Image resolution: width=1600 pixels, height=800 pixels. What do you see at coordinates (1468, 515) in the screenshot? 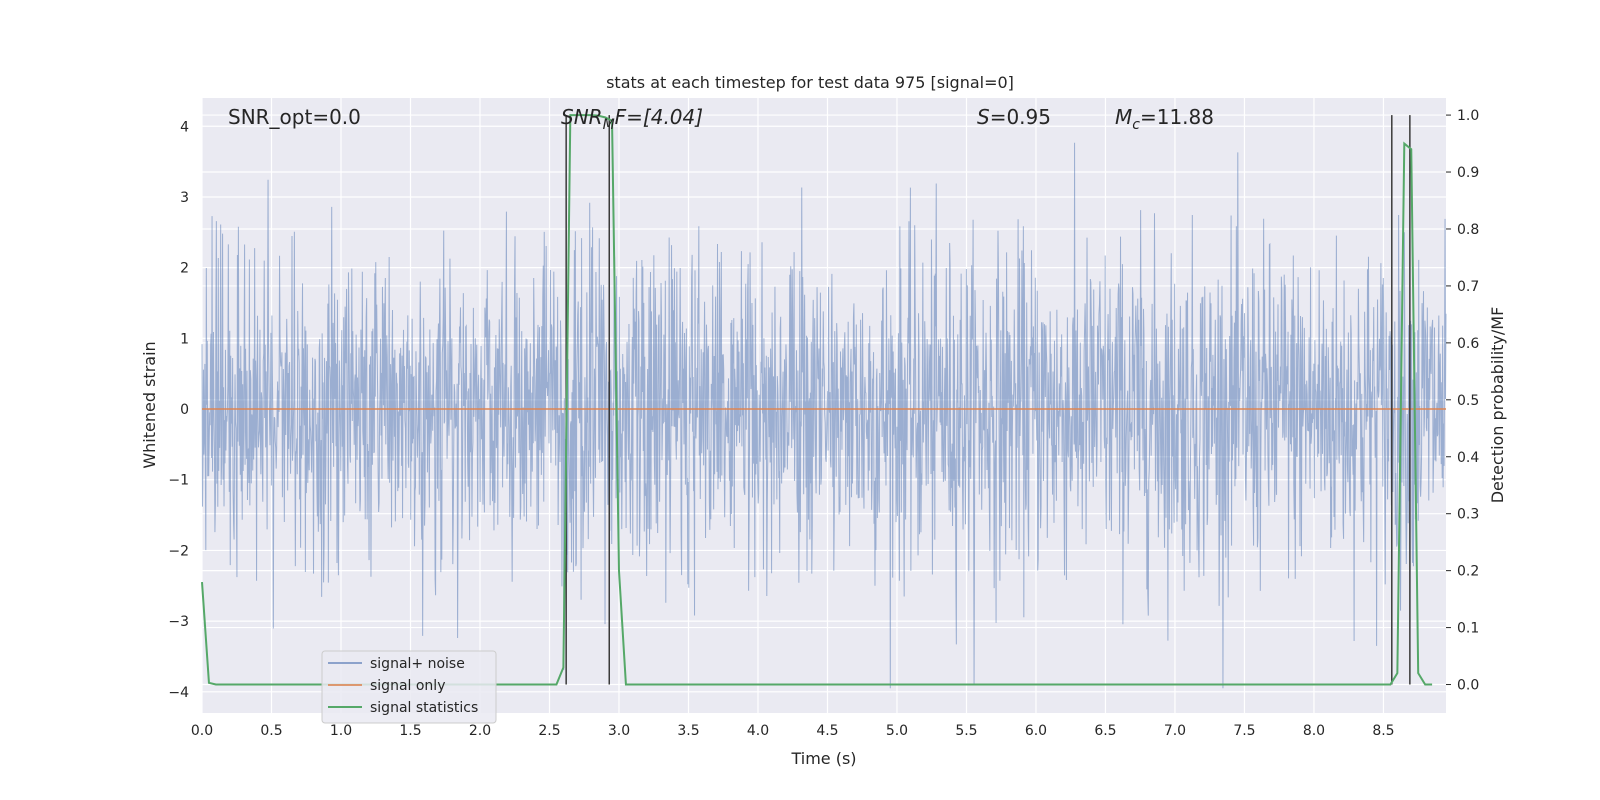
I see `y-tick-label-right-3: 0.3` at bounding box center [1468, 515].